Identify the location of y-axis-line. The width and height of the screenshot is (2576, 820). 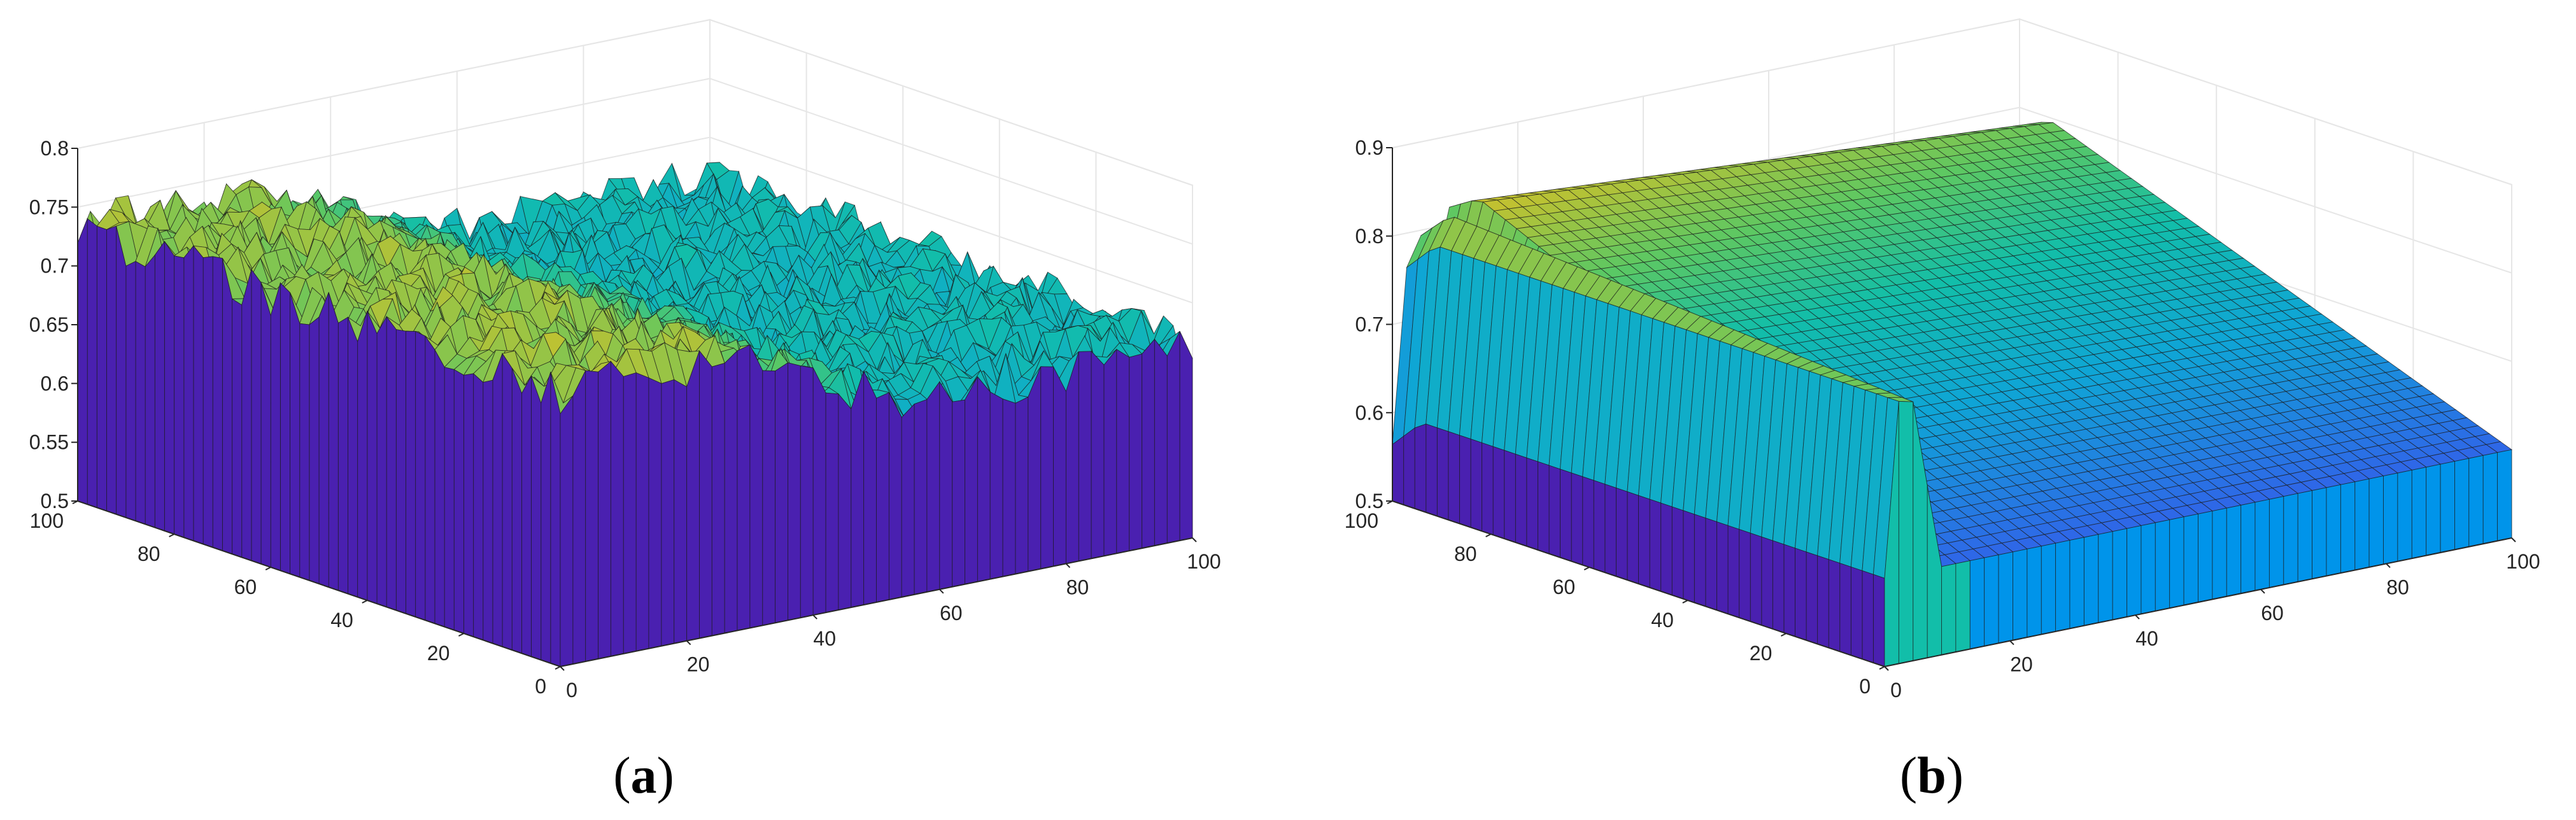
(319, 583).